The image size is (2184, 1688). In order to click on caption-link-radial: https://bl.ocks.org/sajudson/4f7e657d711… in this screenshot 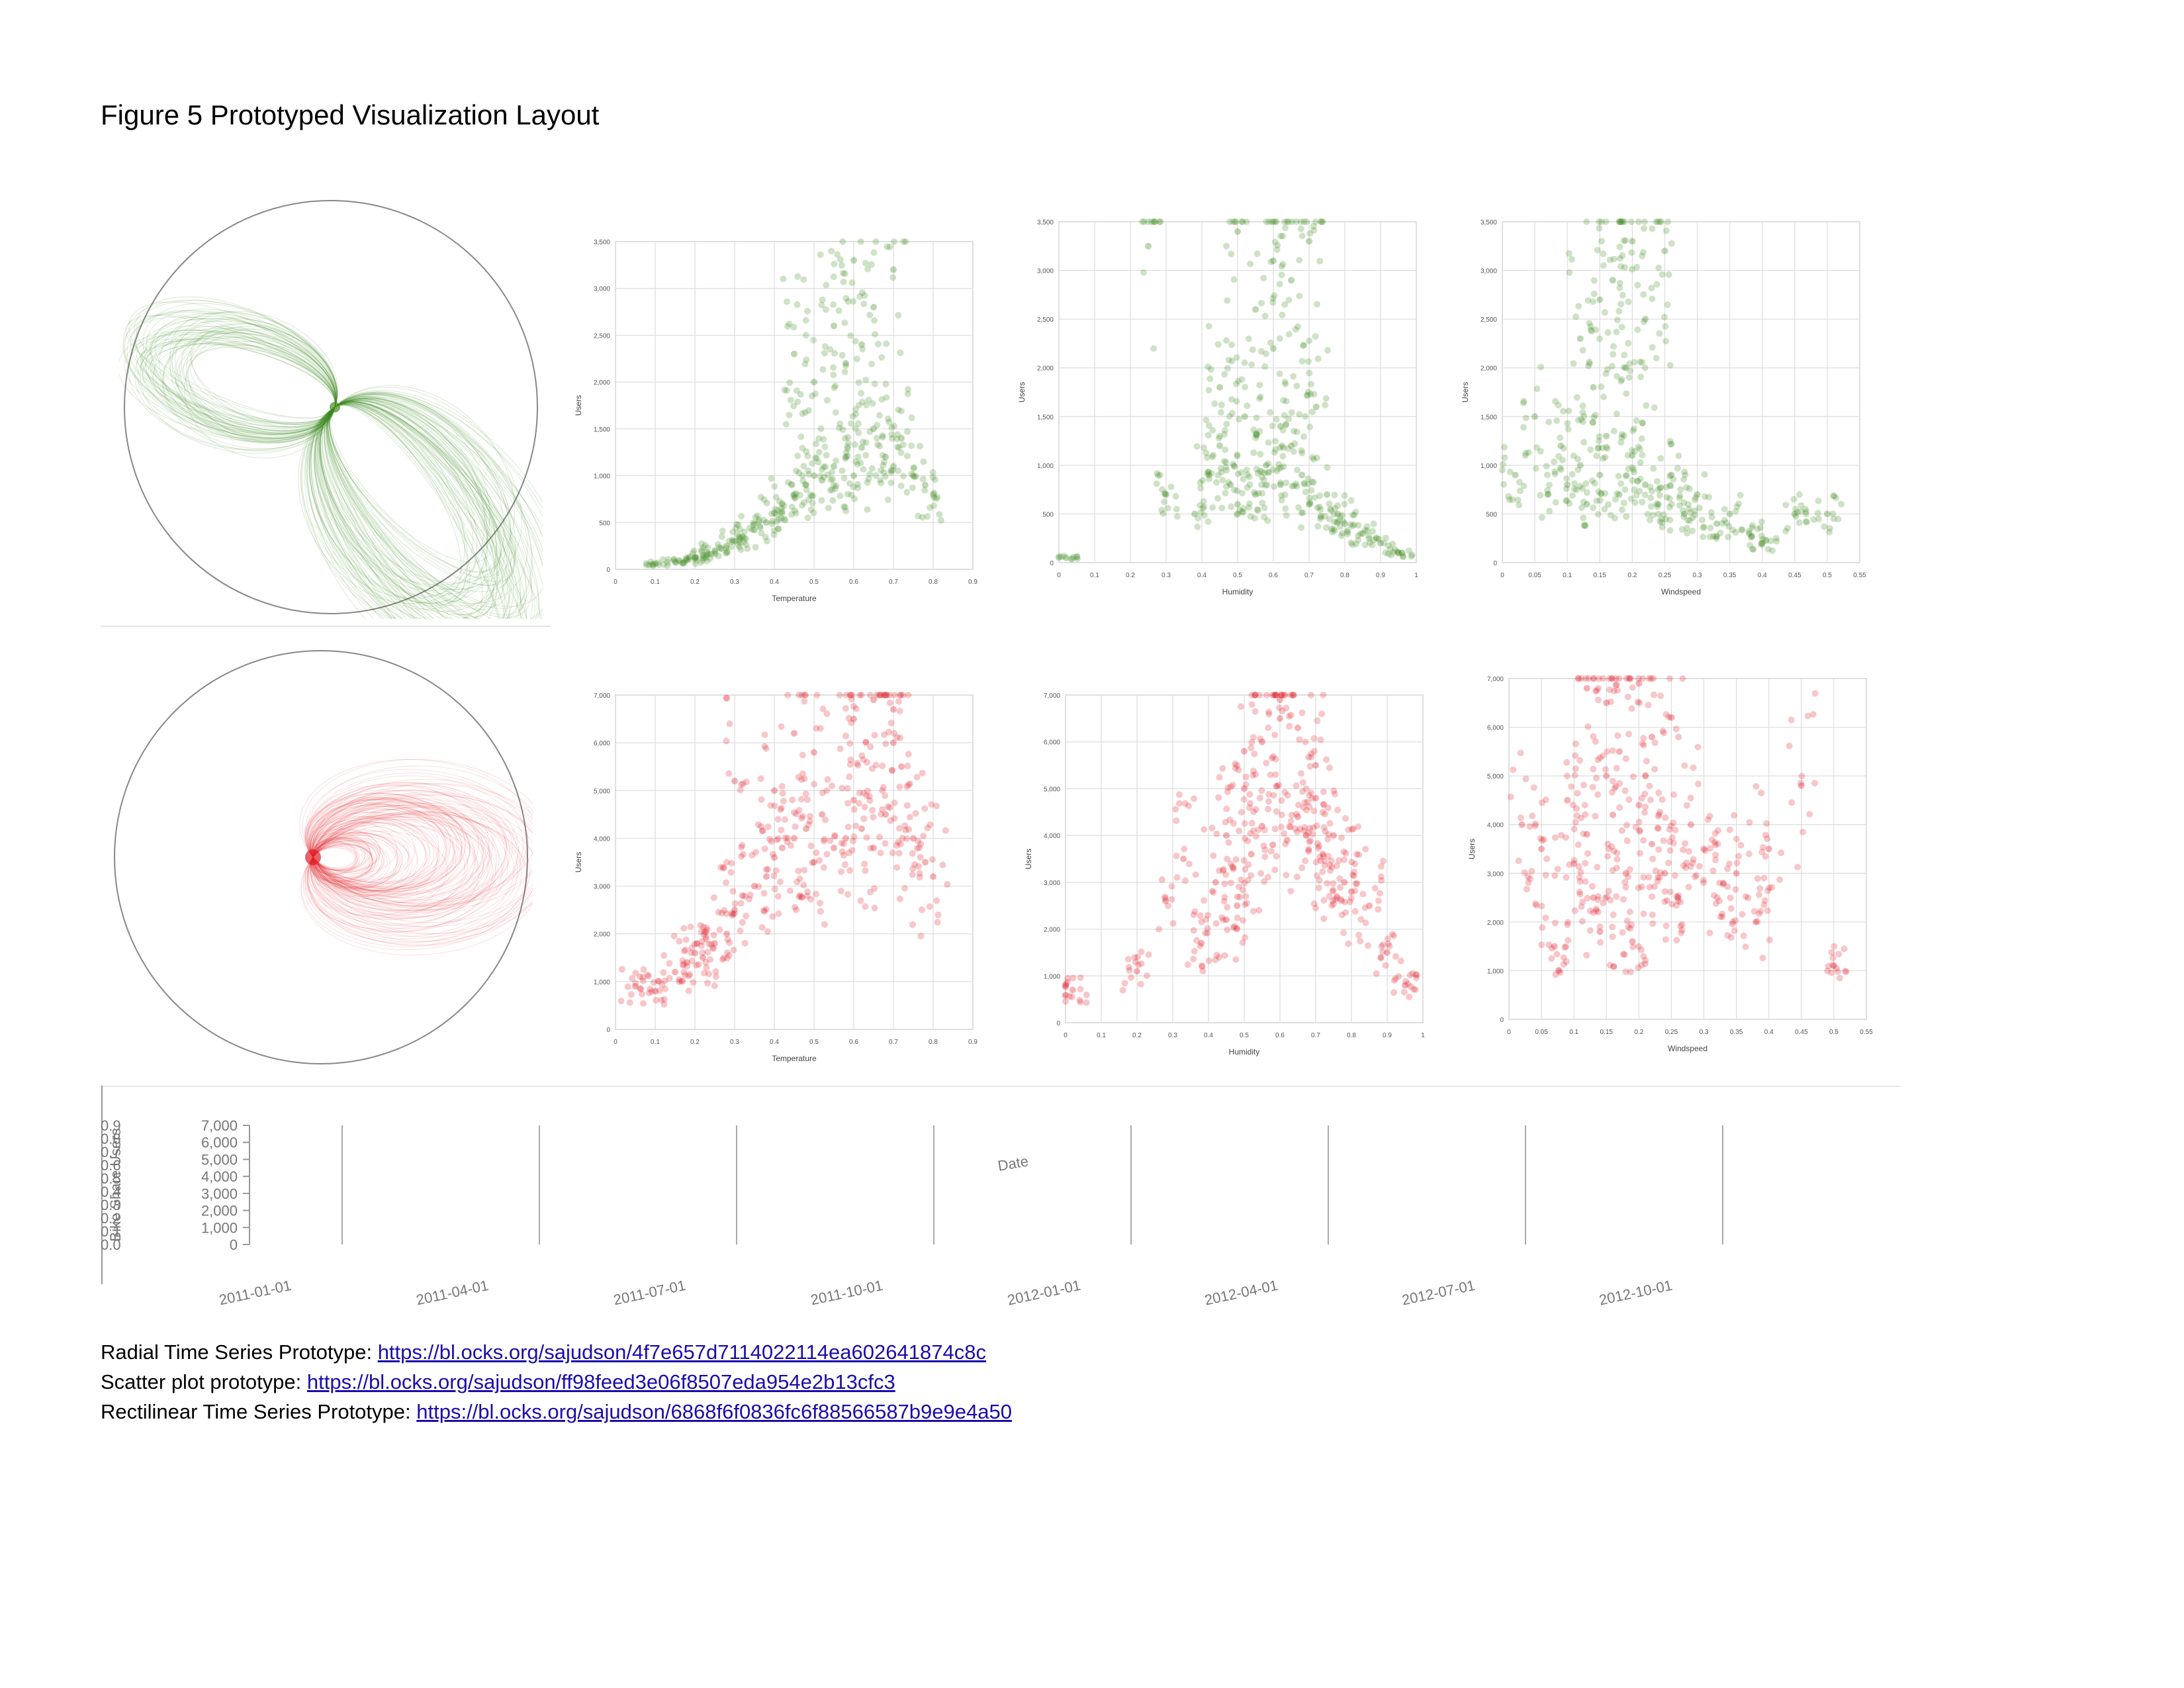, I will do `click(681, 1352)`.